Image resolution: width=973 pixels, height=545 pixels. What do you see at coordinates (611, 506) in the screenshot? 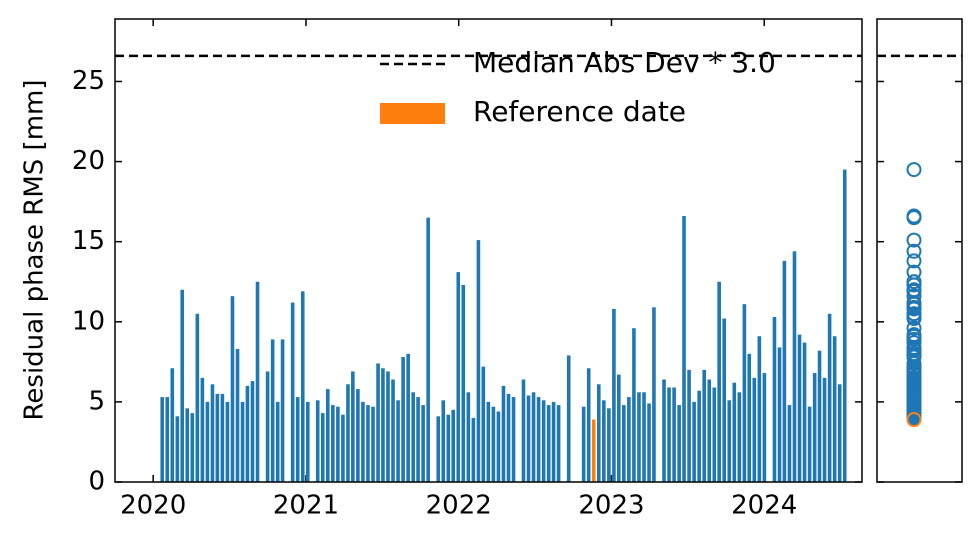
I see `x-tick-label: 2023` at bounding box center [611, 506].